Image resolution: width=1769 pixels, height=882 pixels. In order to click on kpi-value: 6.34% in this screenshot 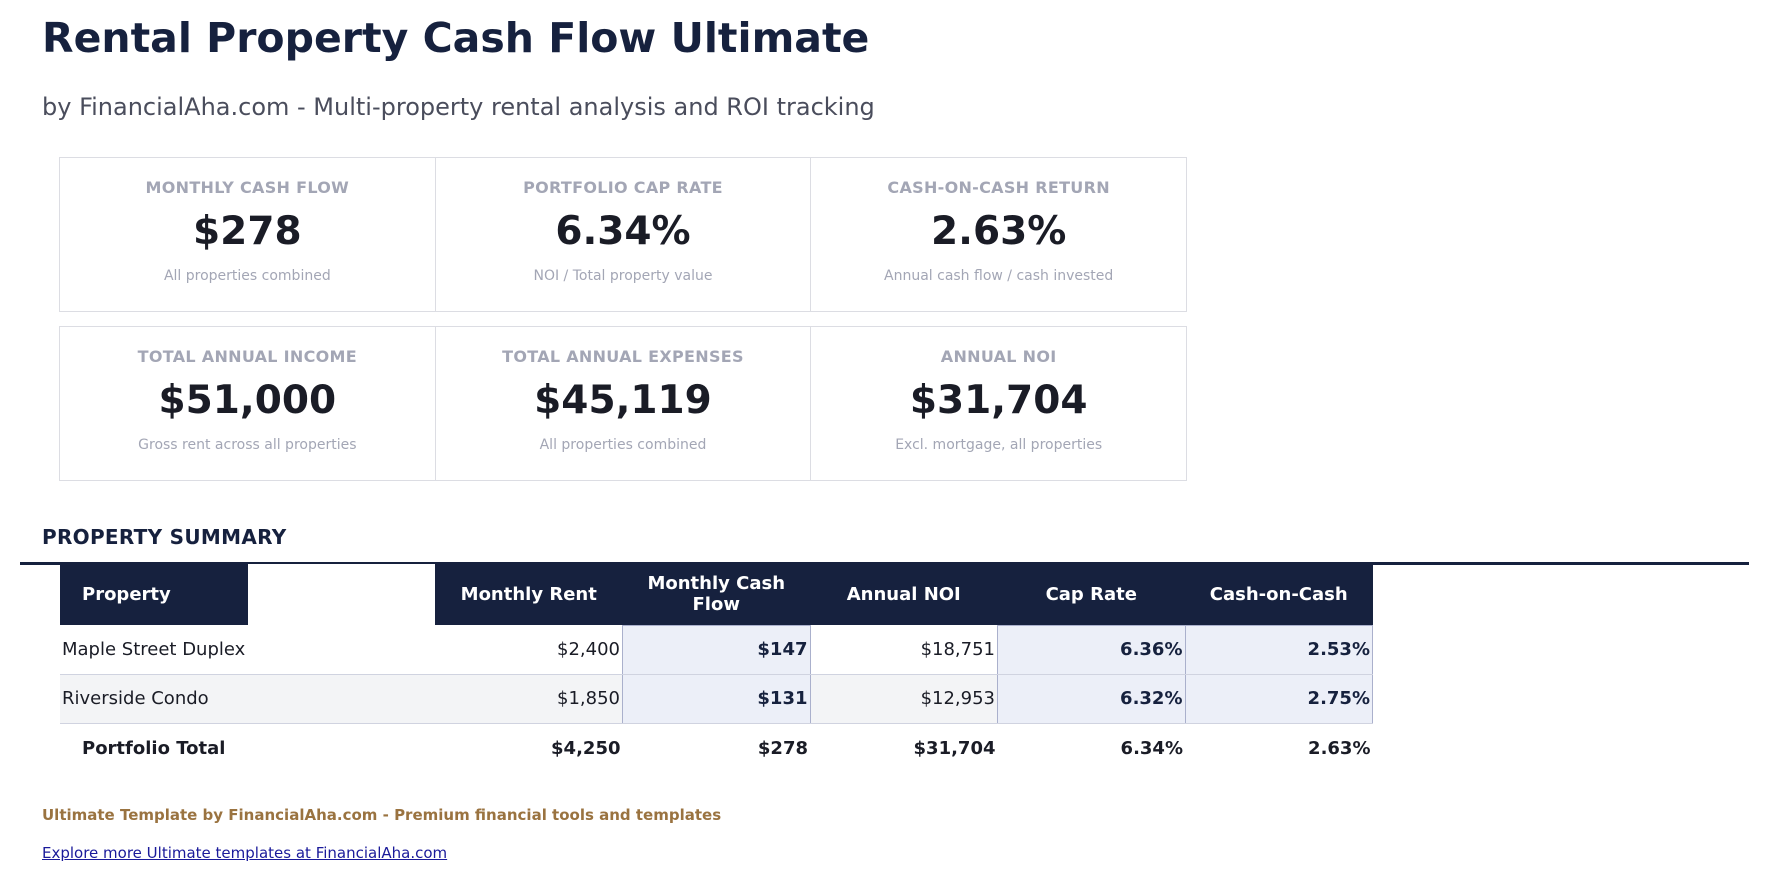, I will do `click(623, 231)`.